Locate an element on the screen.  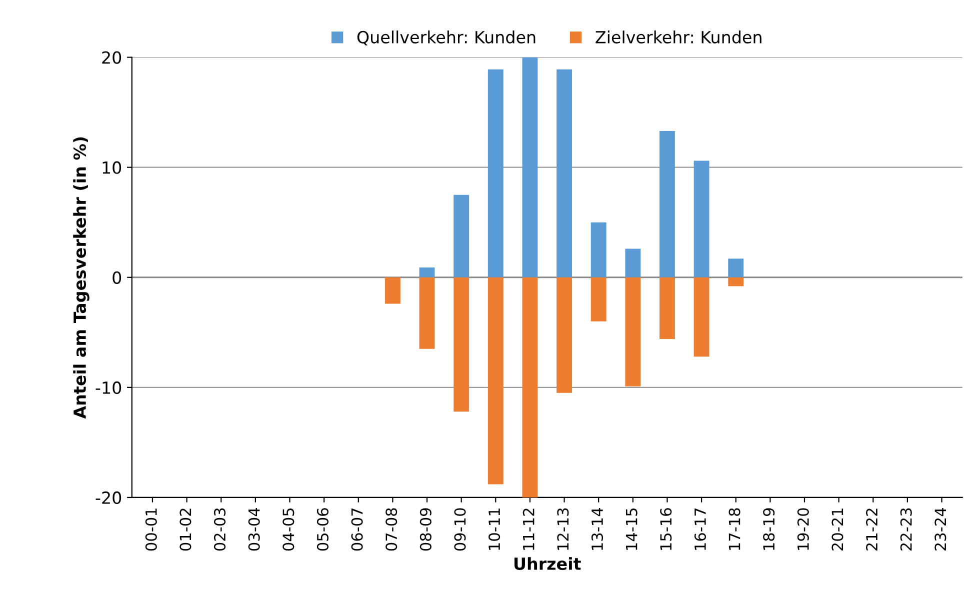
x-tick-label: 02-03 is located at coordinates (220, 529).